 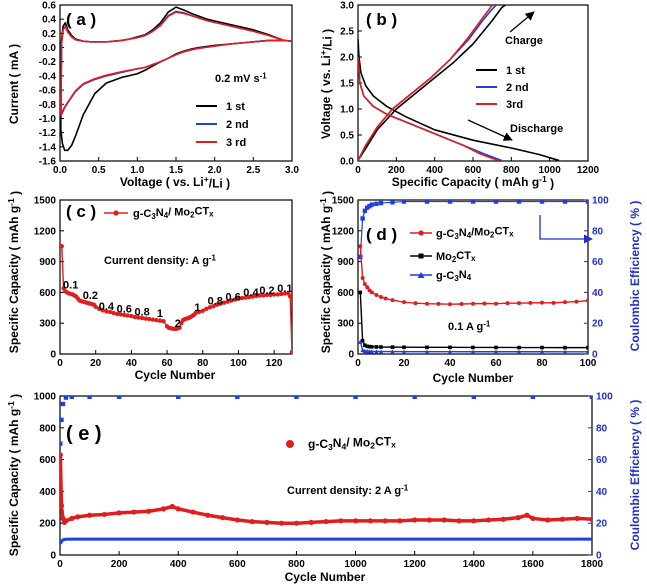 I want to click on panel-c-rate-label: 0.2, so click(x=90, y=296).